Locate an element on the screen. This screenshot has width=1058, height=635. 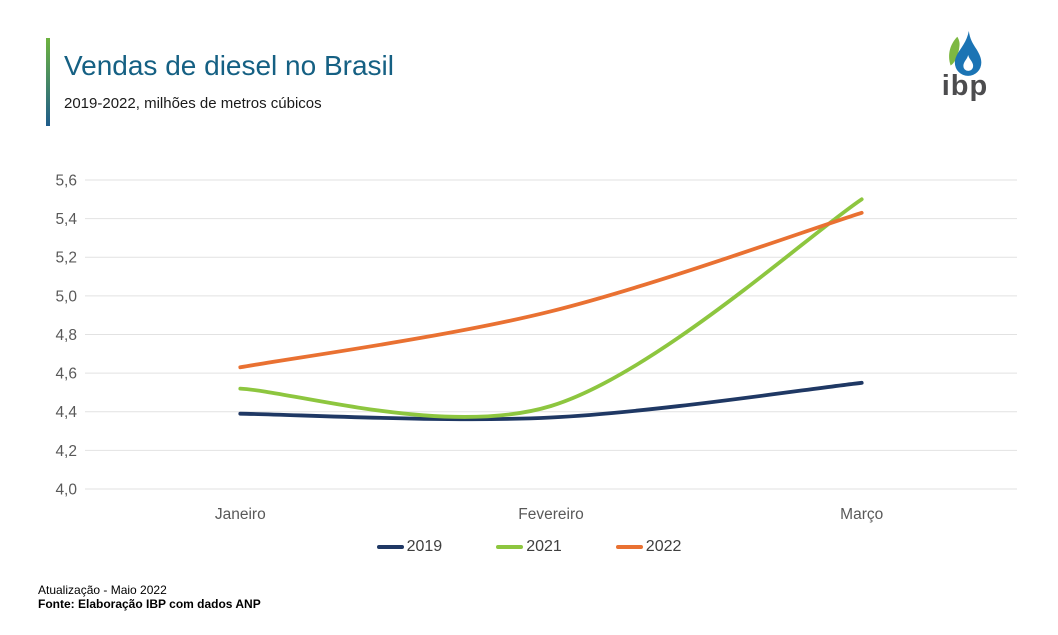
y-tick-label: 4,2 is located at coordinates (66, 451).